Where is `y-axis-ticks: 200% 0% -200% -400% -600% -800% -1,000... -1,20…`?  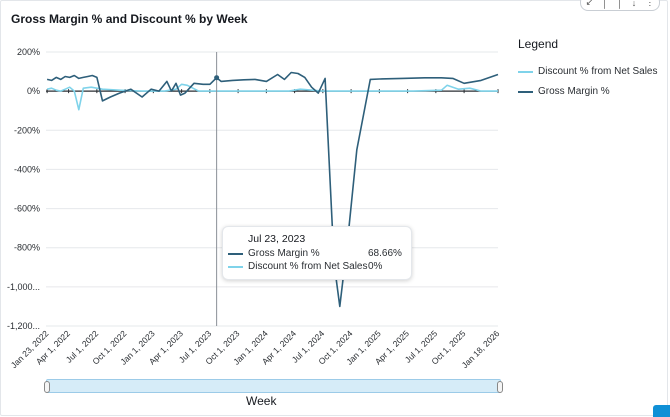
y-axis-ticks: 200% 0% -200% -400% -600% -800% -1,000... -1,20… is located at coordinates (23, 189).